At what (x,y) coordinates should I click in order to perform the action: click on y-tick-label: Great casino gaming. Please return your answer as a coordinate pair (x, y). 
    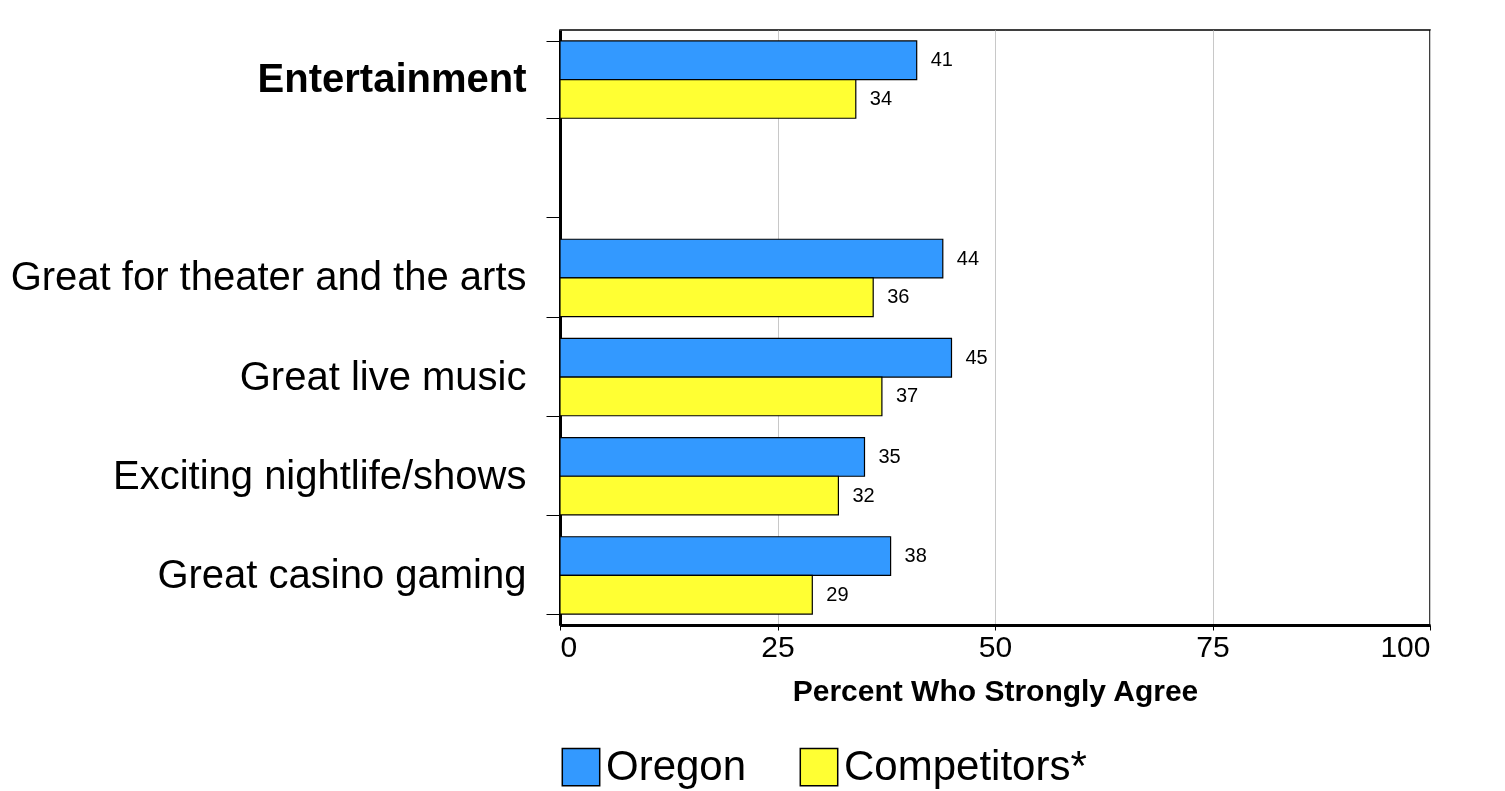
    Looking at the image, I should click on (342, 573).